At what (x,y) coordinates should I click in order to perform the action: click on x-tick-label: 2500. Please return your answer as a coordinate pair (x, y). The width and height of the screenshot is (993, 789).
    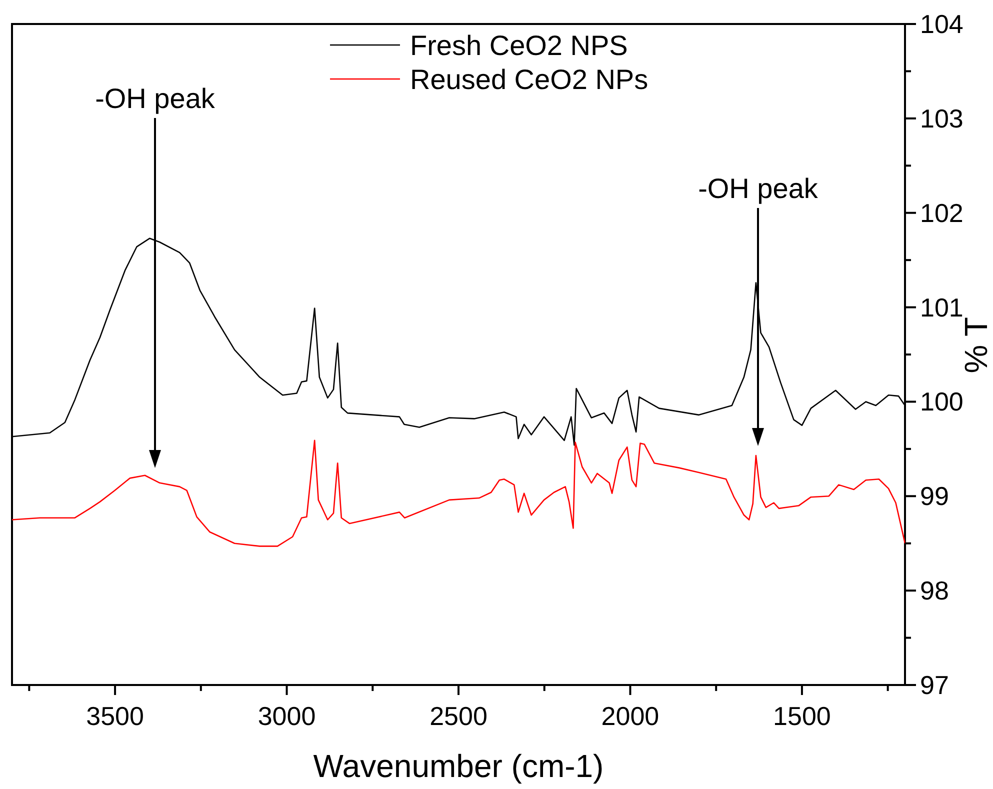
    Looking at the image, I should click on (459, 716).